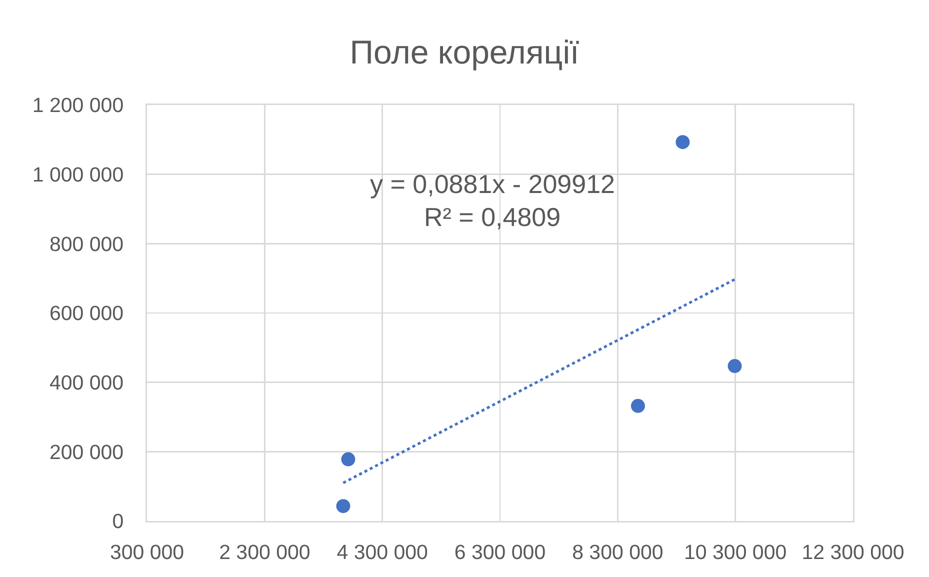 The image size is (929, 577). What do you see at coordinates (500, 552) in the screenshot?
I see `x-tick-label: 6 300 000` at bounding box center [500, 552].